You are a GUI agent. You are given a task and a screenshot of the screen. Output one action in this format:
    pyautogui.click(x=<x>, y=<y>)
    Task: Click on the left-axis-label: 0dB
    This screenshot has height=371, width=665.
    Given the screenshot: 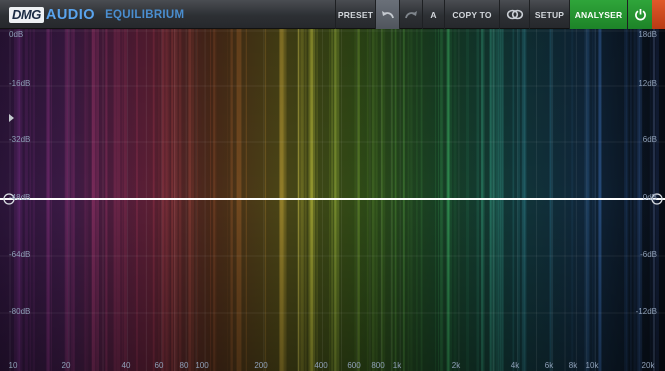 What is the action you would take?
    pyautogui.click(x=16, y=34)
    